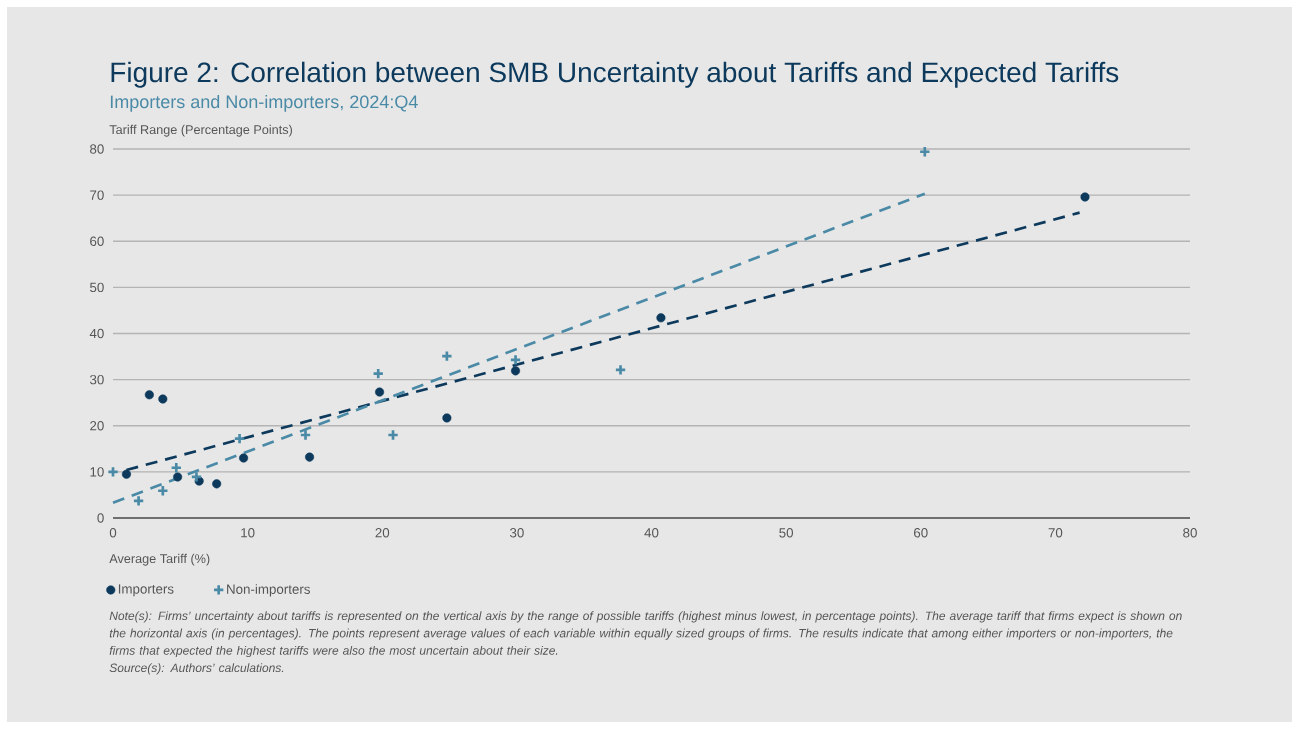 This screenshot has width=1299, height=729. Describe the element at coordinates (97, 472) in the screenshot. I see `y-tick-label: 10` at that location.